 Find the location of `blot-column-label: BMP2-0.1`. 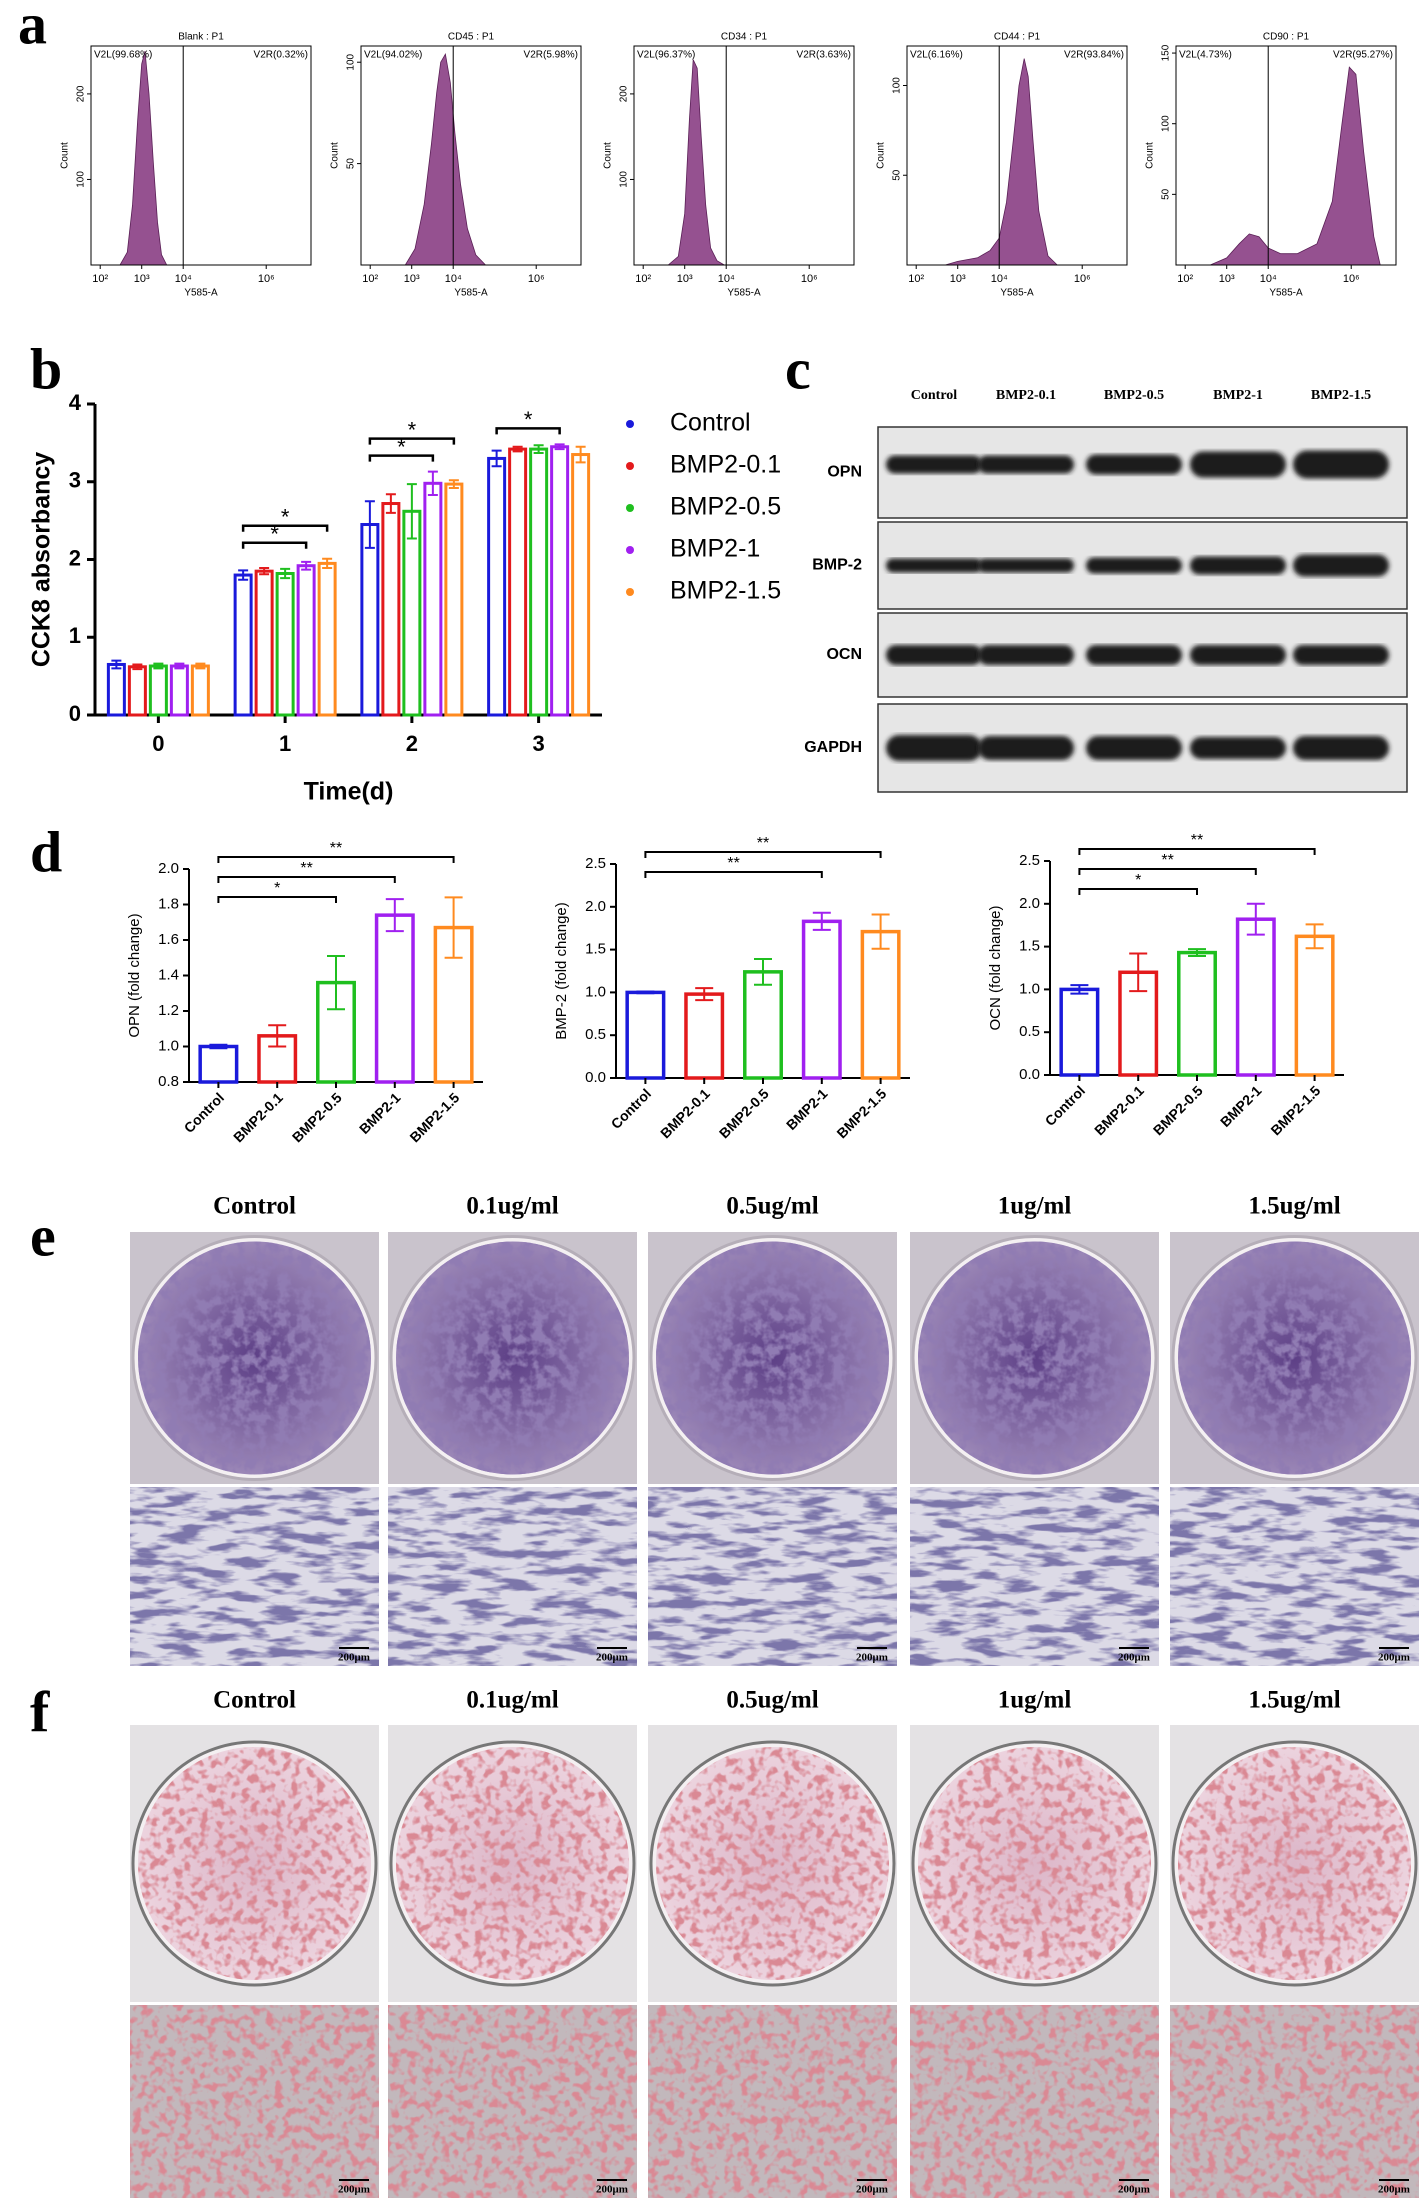

blot-column-label: BMP2-0.1 is located at coordinates (1026, 395).